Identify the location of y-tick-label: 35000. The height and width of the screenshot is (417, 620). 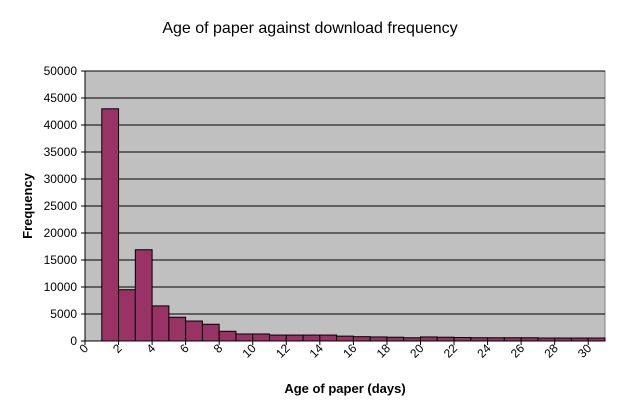
(61, 152).